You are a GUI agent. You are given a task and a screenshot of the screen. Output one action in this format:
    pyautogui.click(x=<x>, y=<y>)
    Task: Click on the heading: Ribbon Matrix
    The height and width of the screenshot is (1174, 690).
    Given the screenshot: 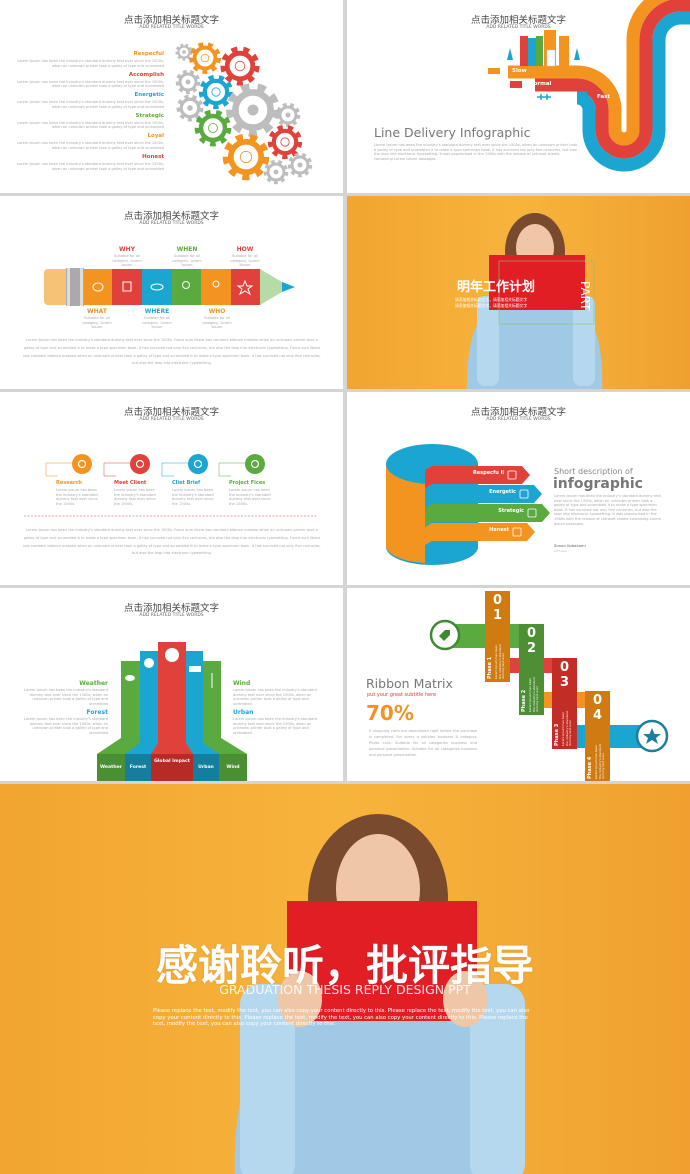 What is the action you would take?
    pyautogui.click(x=409, y=683)
    